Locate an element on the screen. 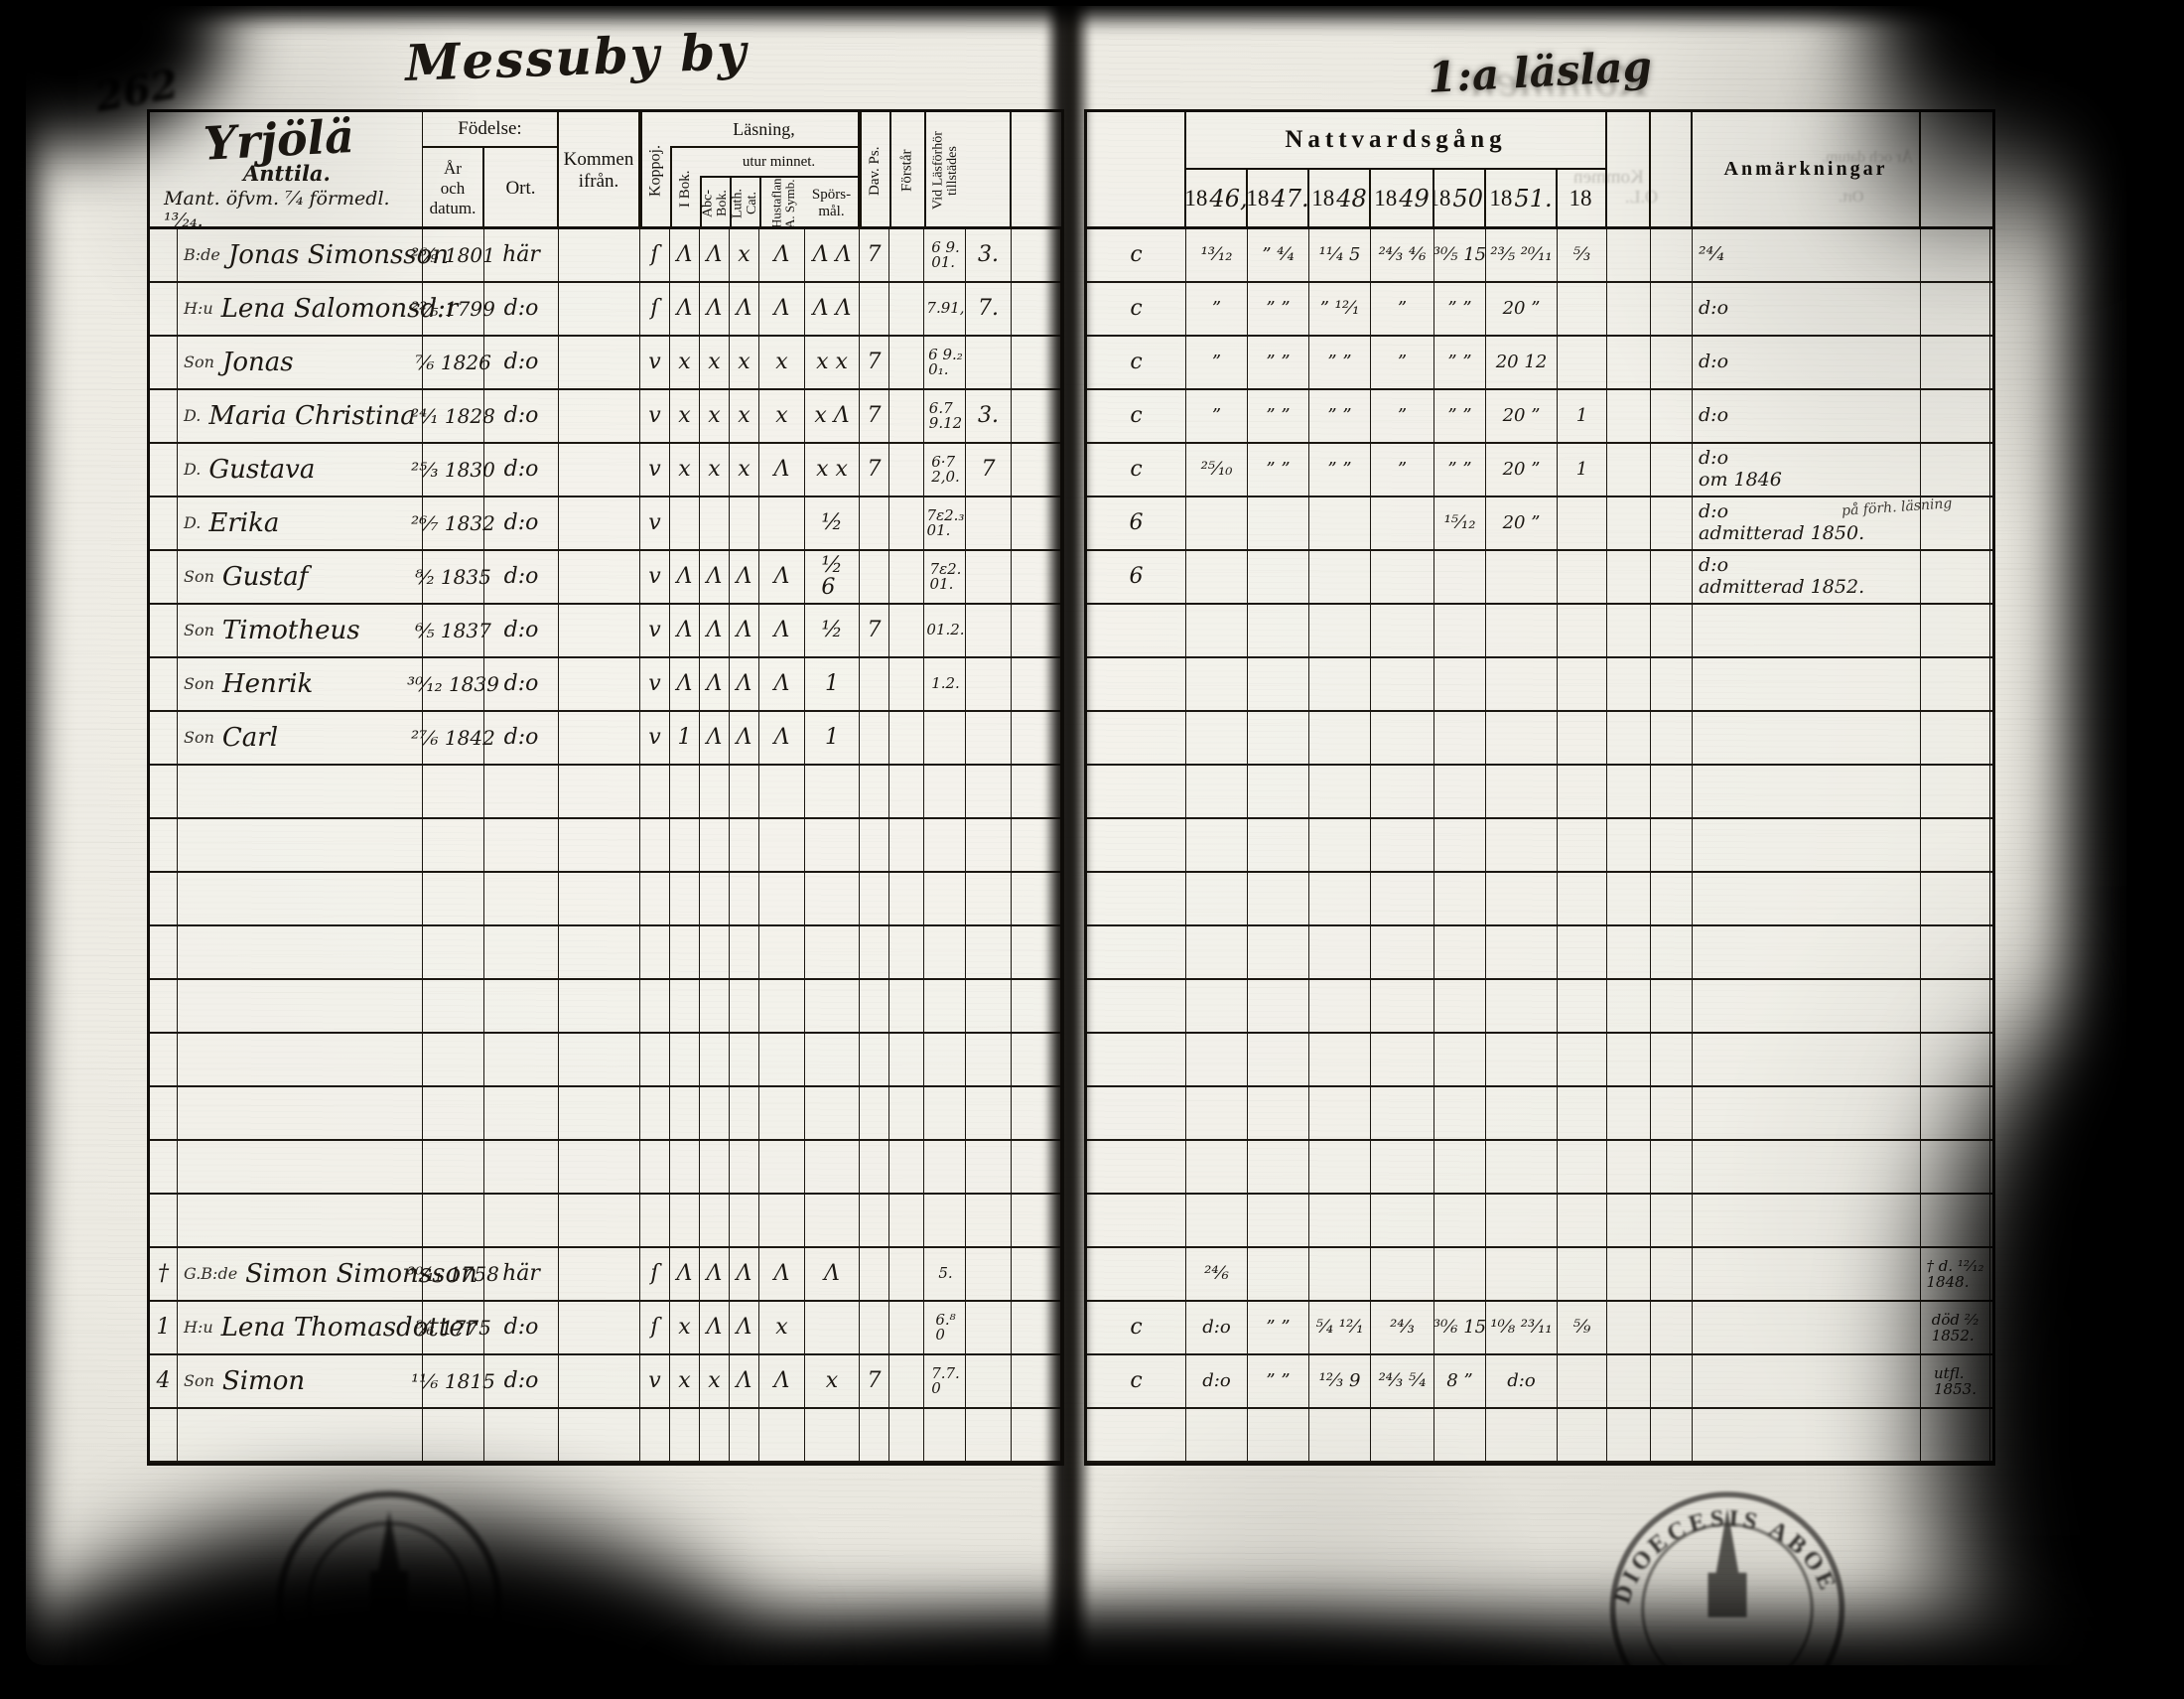  person-name-cell: H:u Lena Salomonsd:r is located at coordinates (318, 309).